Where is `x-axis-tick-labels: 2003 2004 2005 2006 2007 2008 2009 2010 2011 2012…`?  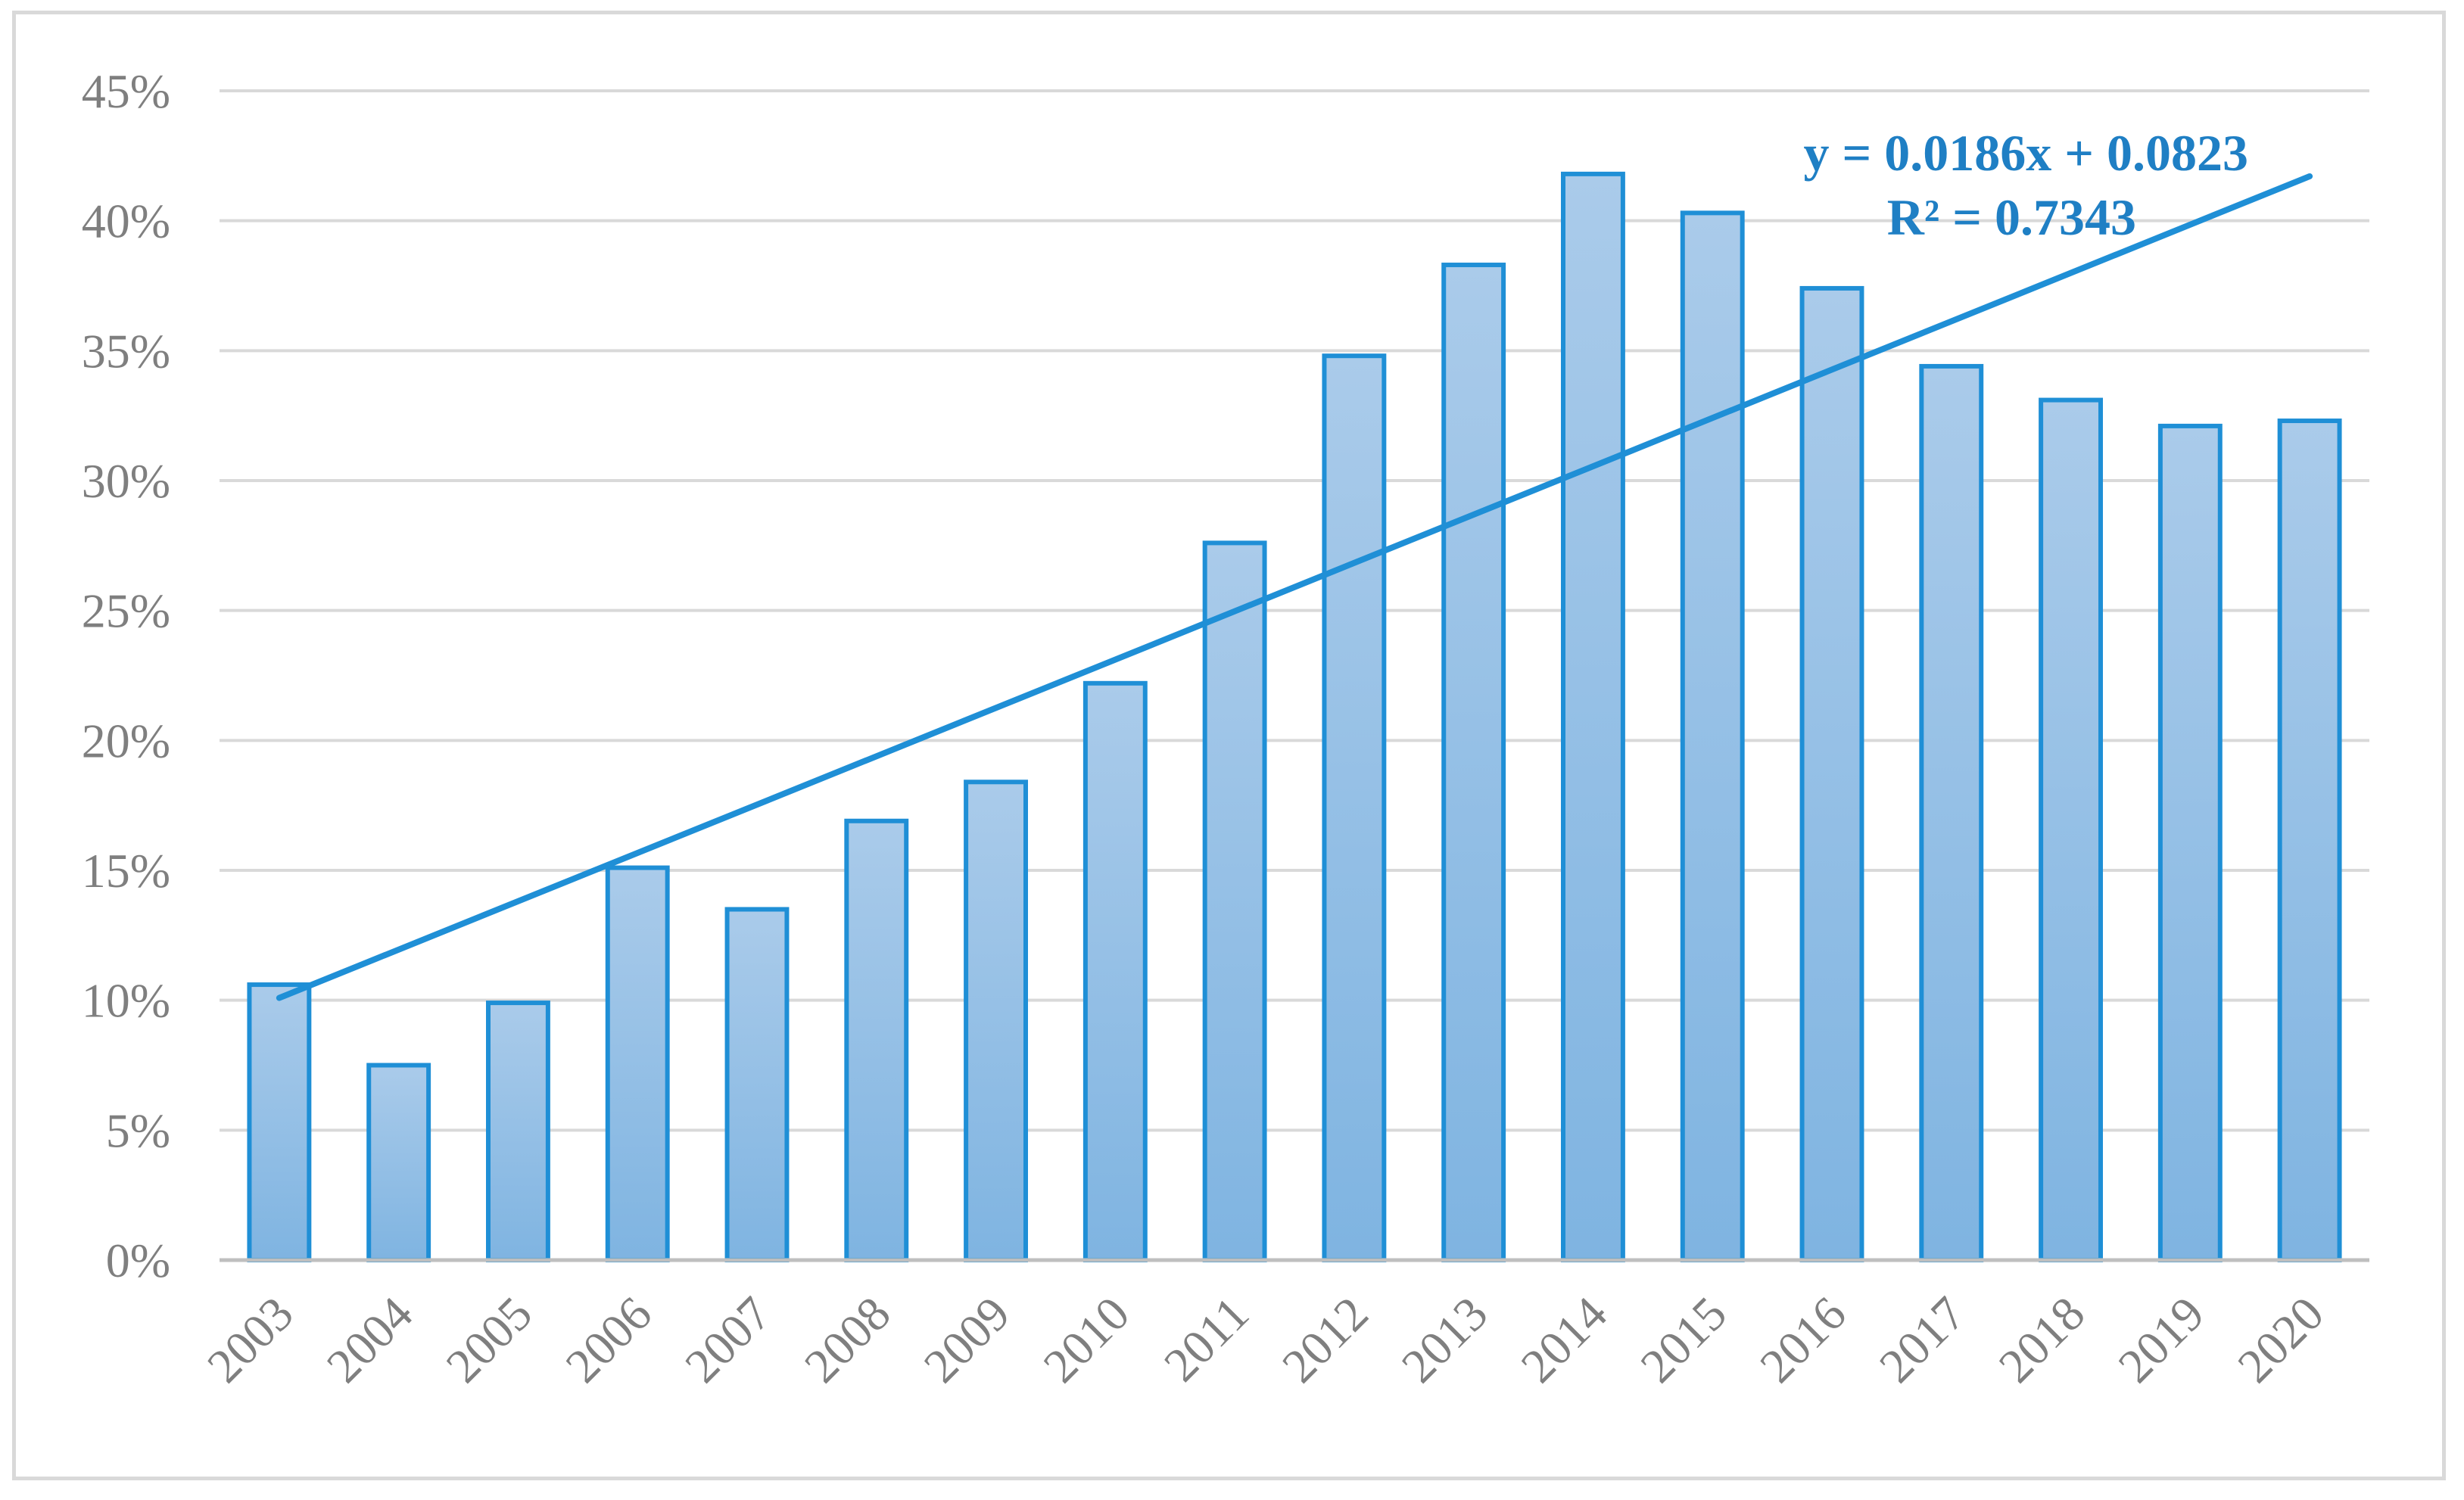 x-axis-tick-labels: 2003 2004 2005 2006 2007 2008 2009 2010 2011 2012… is located at coordinates (1265, 1340).